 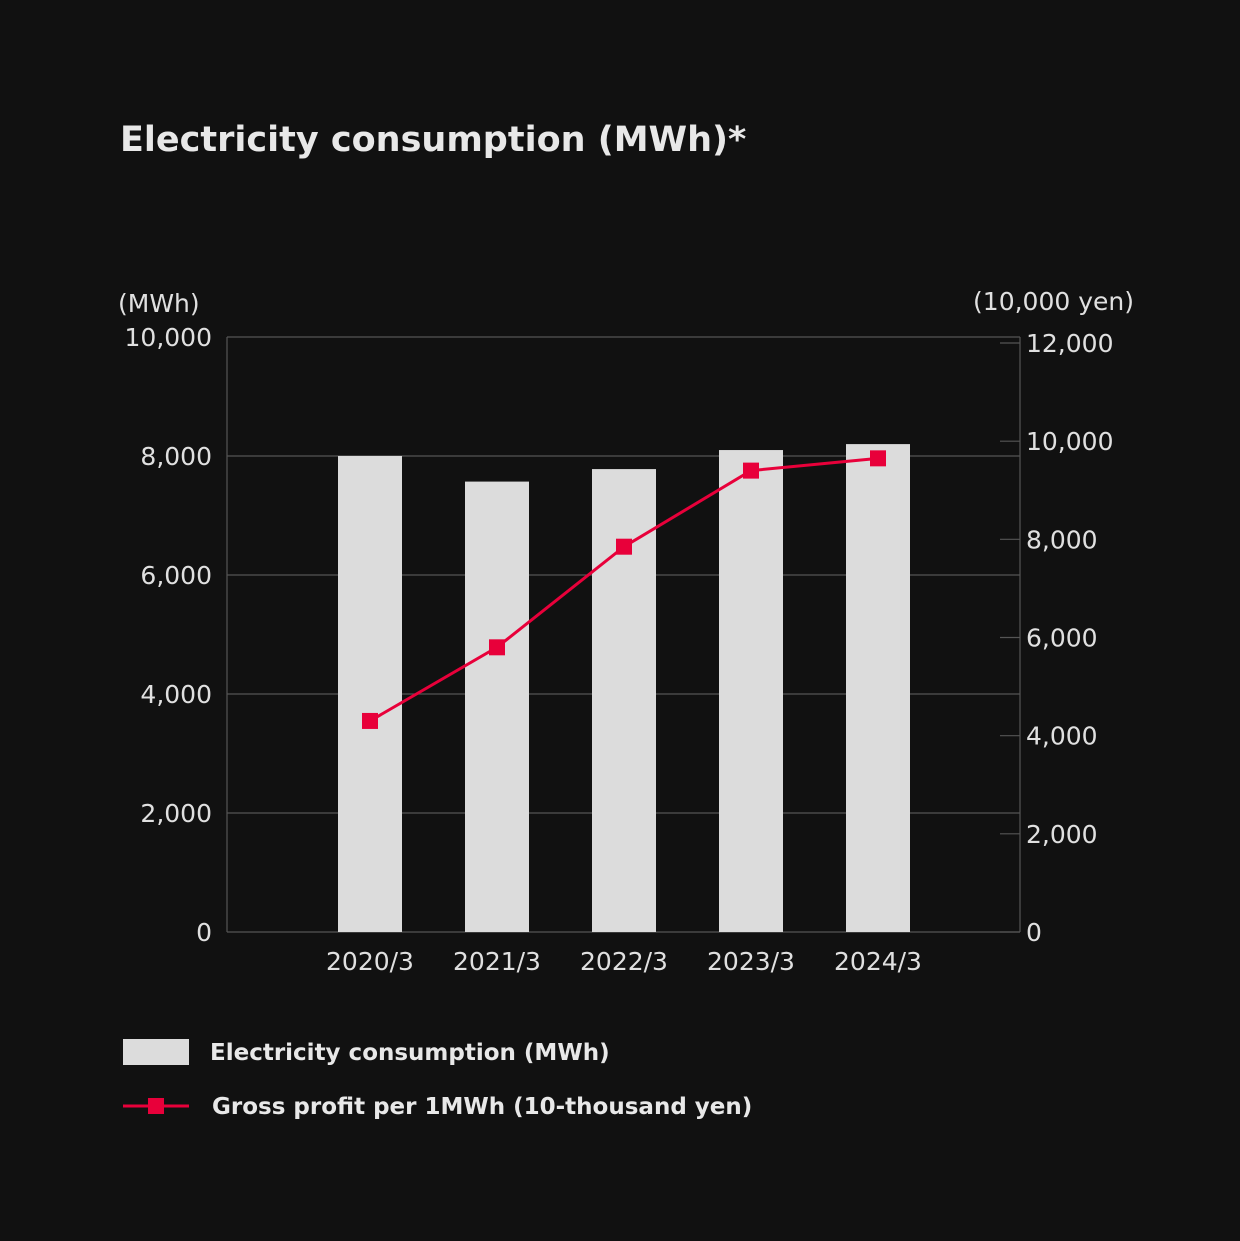 I want to click on left-tick-label: 6,000, so click(x=176, y=575).